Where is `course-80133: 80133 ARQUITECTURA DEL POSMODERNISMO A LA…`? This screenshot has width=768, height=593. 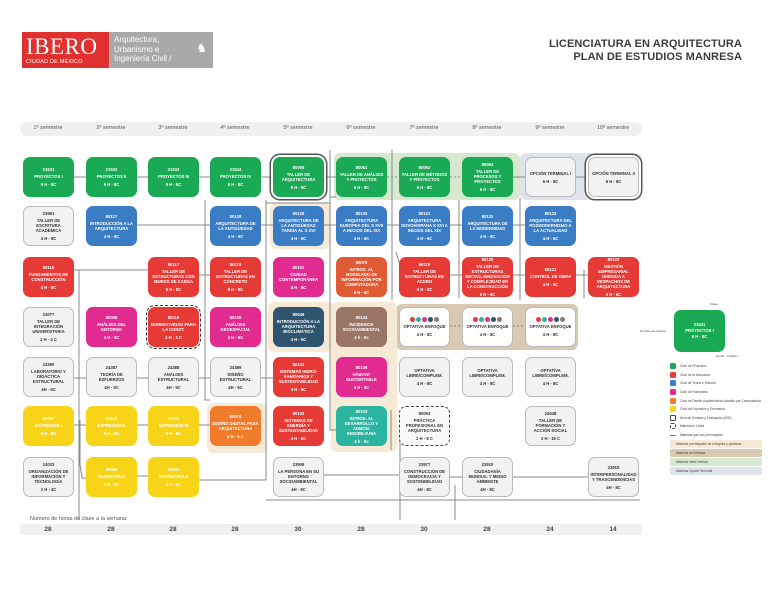 course-80133: 80133 ARQUITECTURA DEL POSMODERNISMO A LA… is located at coordinates (550, 226).